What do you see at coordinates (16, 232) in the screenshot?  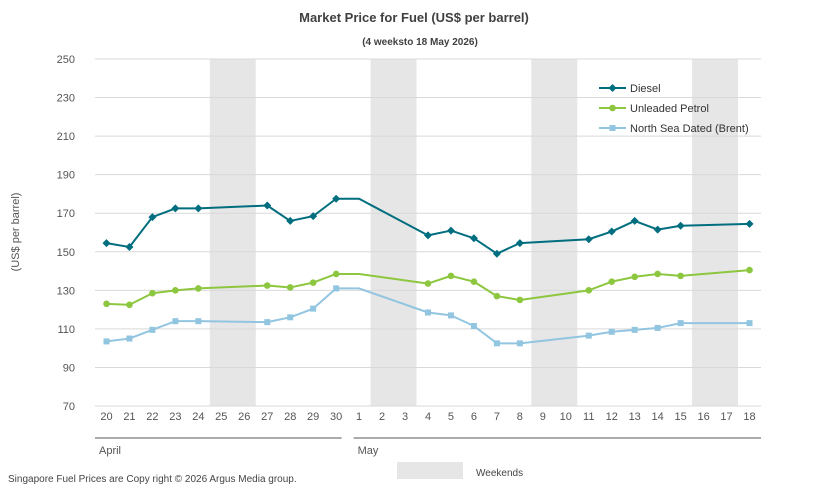 I see `y-axis-label: (US$ per barrel)` at bounding box center [16, 232].